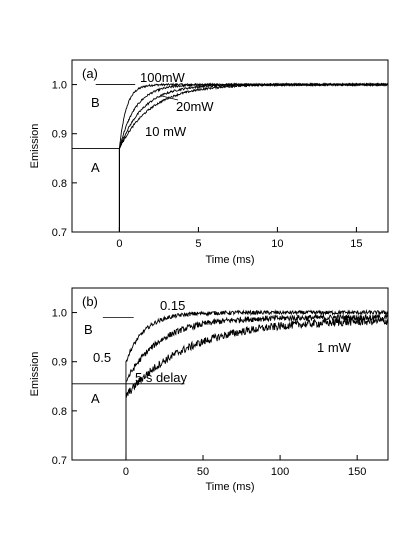 The height and width of the screenshot is (537, 415). I want to click on panel-a-label-100mw: 100mW, so click(163, 77).